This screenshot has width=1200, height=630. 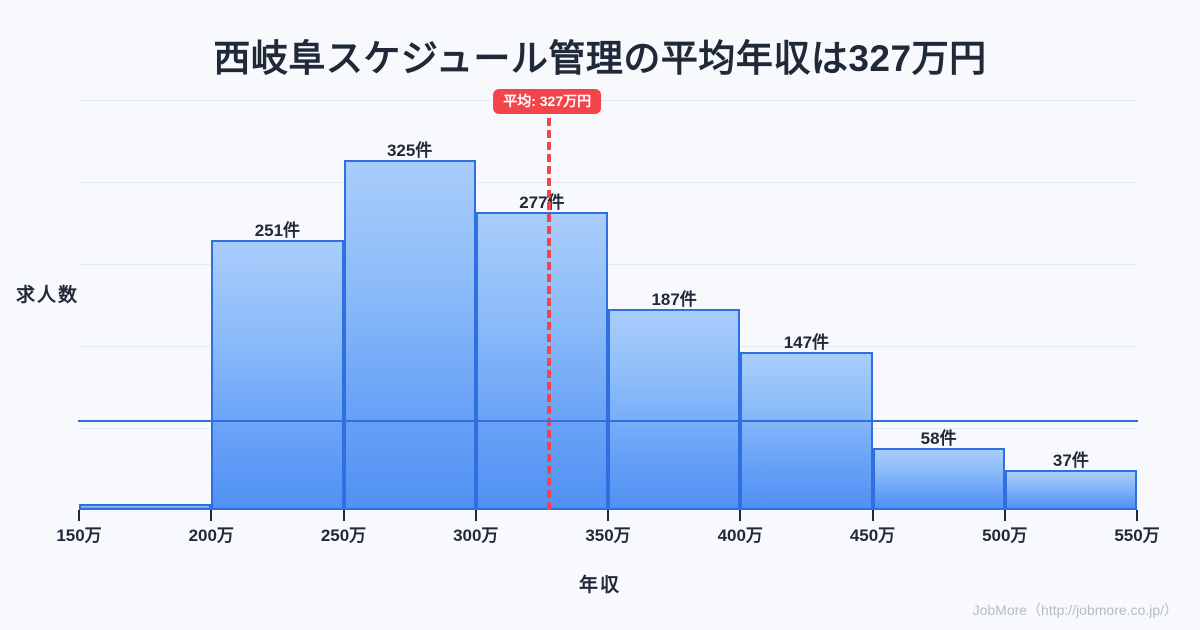 What do you see at coordinates (1070, 461) in the screenshot?
I see `bar-value-label: 37件` at bounding box center [1070, 461].